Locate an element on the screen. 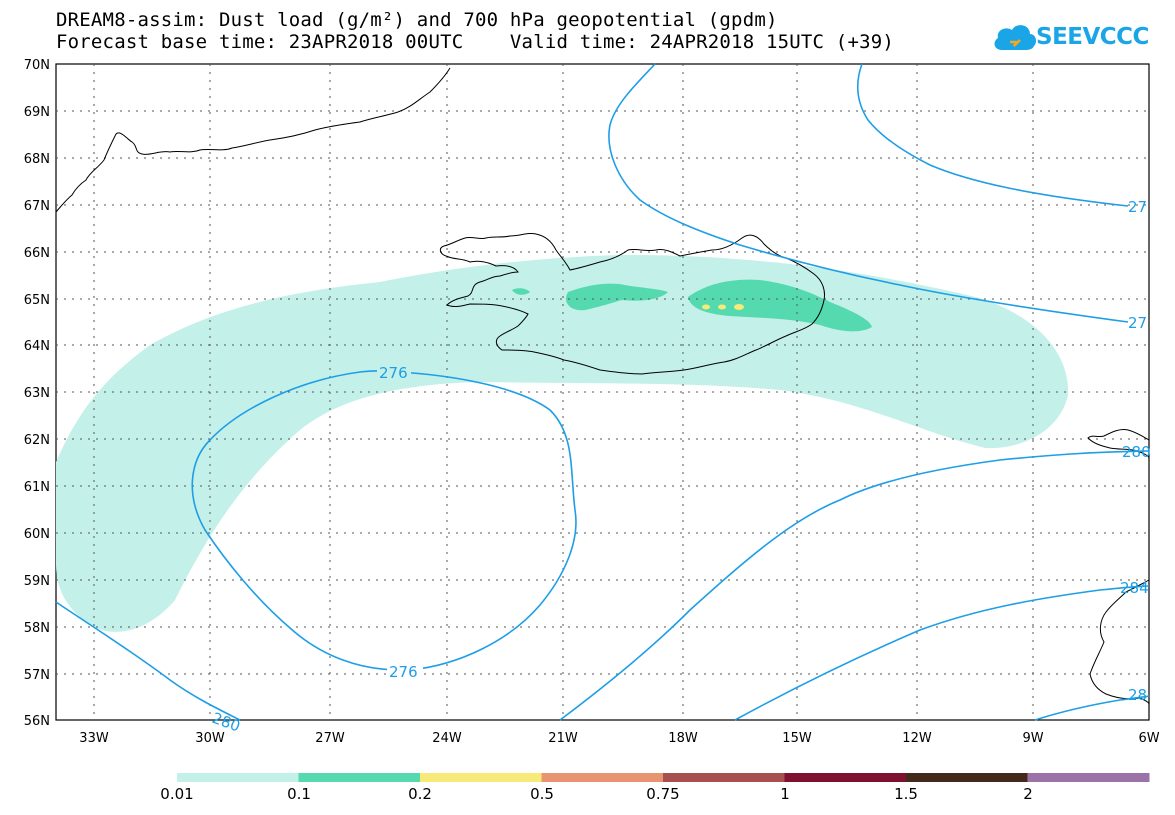 The width and height of the screenshot is (1175, 815). lon-label: 21W is located at coordinates (563, 738).